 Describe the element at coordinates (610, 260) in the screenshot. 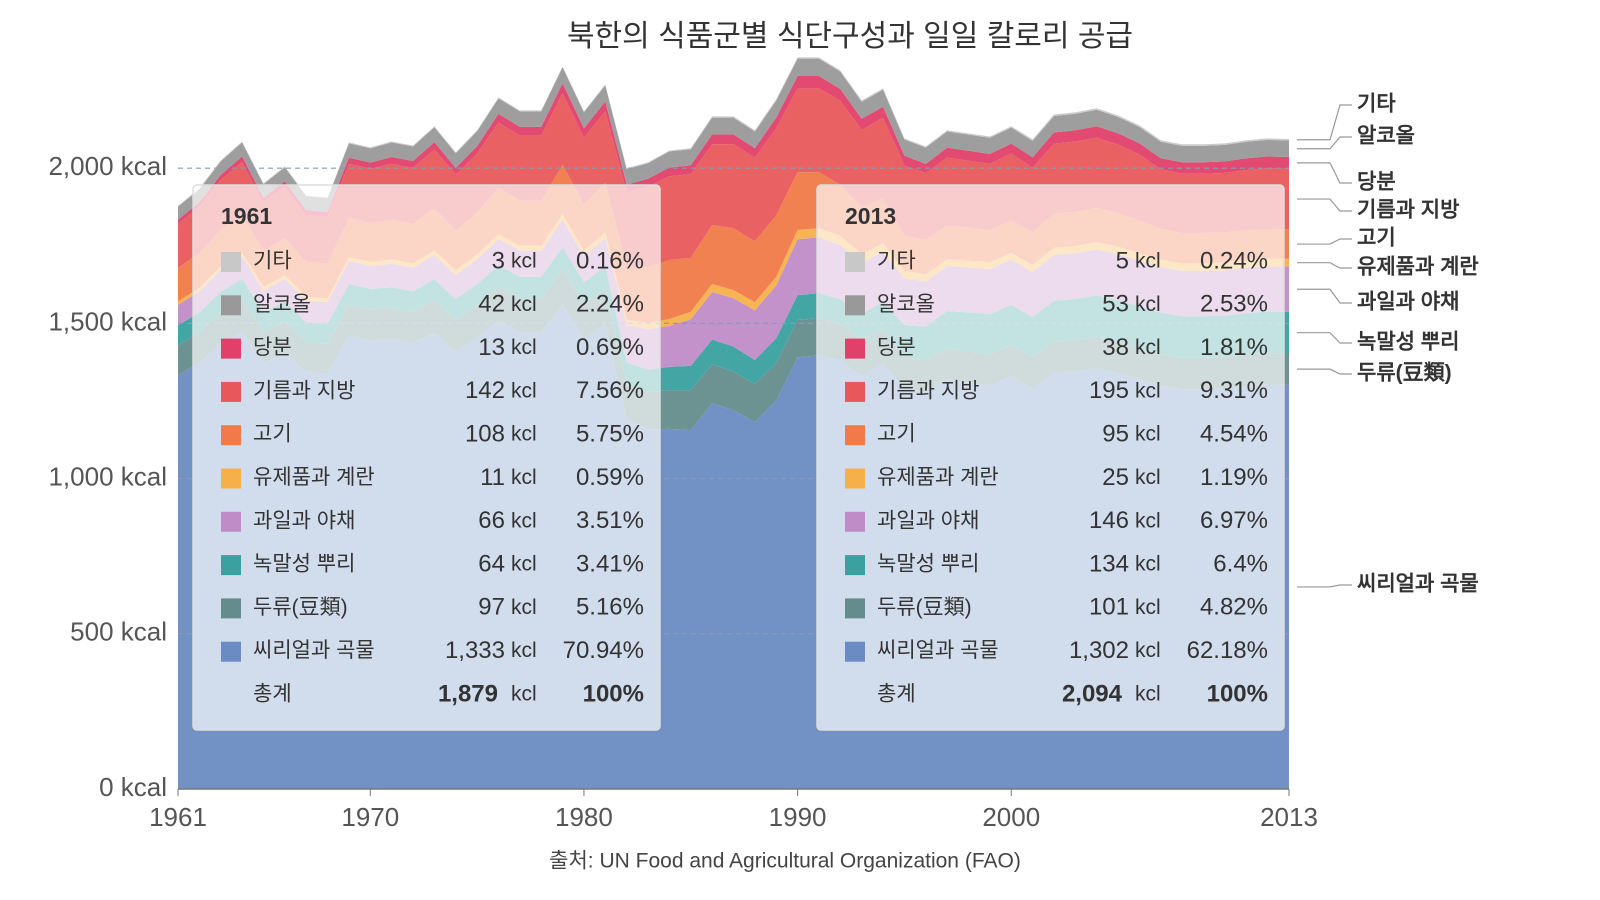

I see `row-share: 0.16%` at that location.